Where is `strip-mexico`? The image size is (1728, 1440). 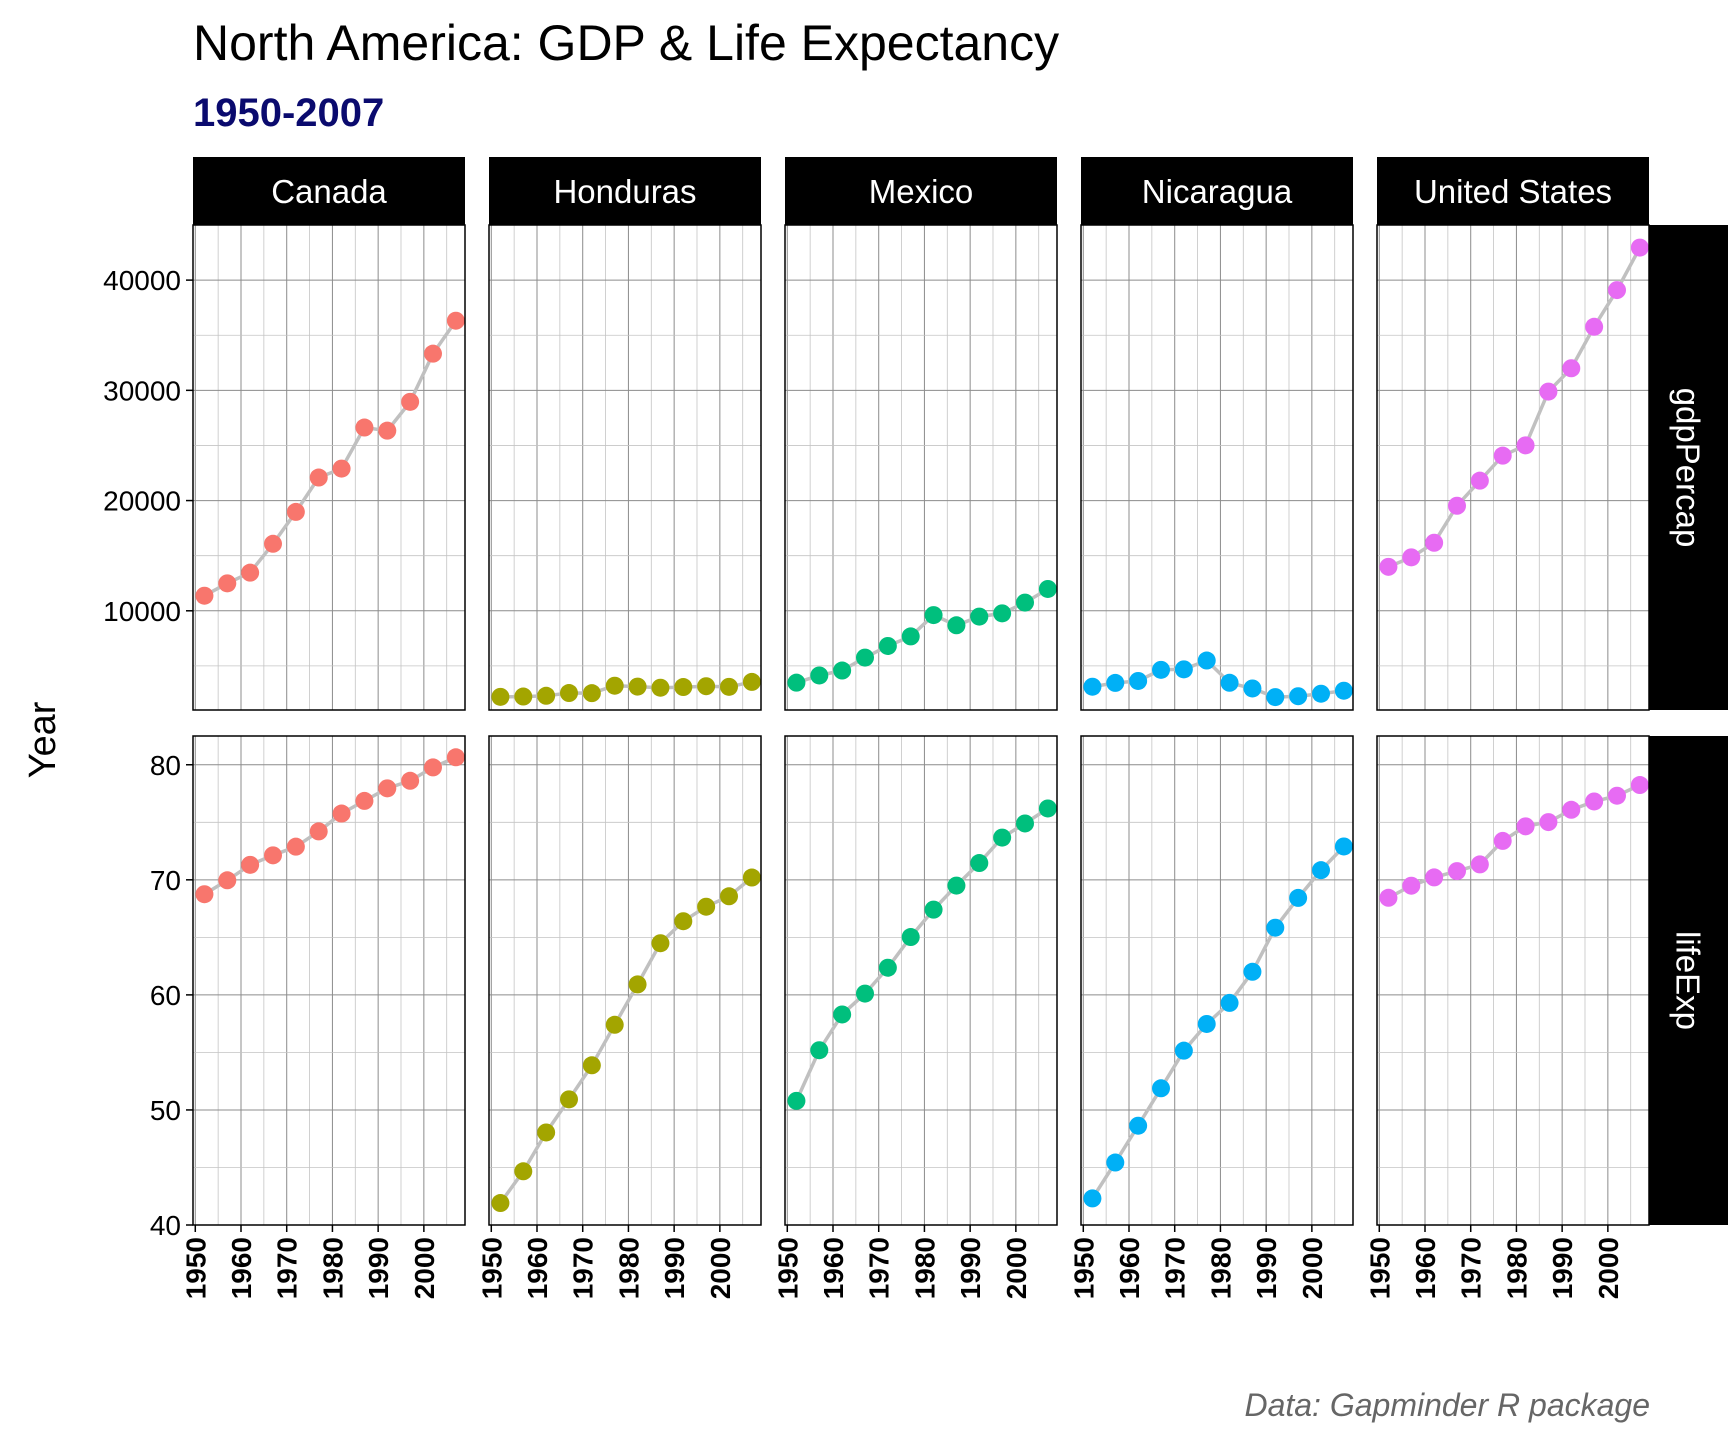
strip-mexico is located at coordinates (921, 191).